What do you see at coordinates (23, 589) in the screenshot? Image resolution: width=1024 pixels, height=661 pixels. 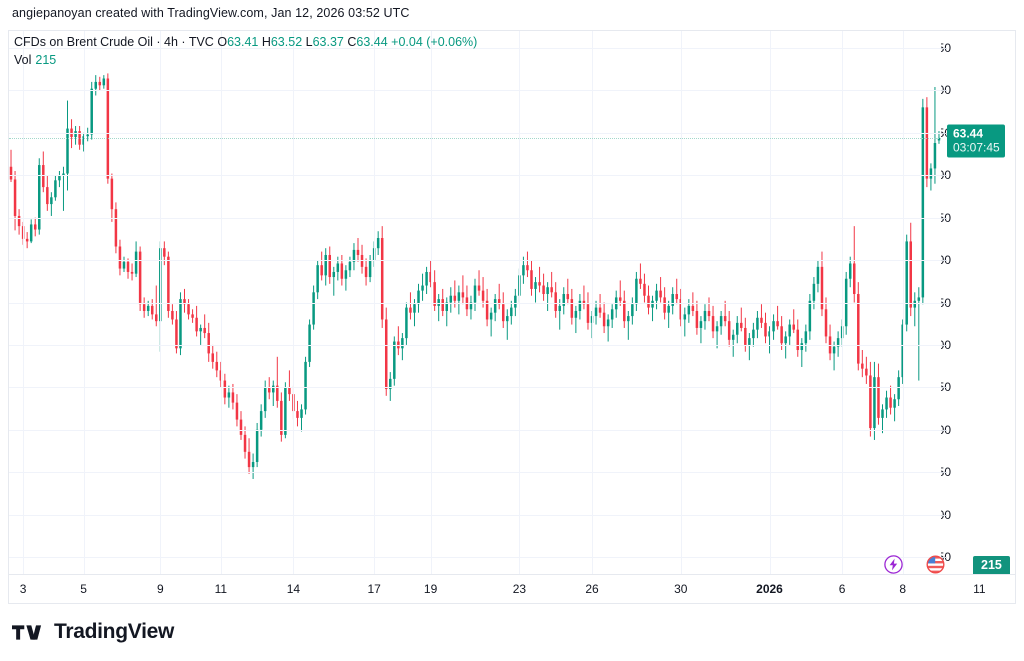 I see `time-tick: 3` at bounding box center [23, 589].